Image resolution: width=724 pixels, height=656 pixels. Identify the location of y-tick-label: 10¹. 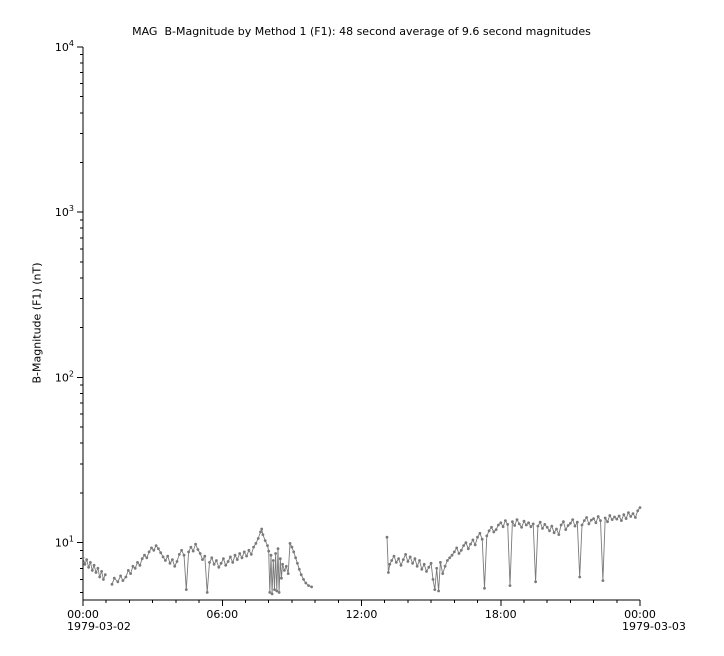
(64, 542).